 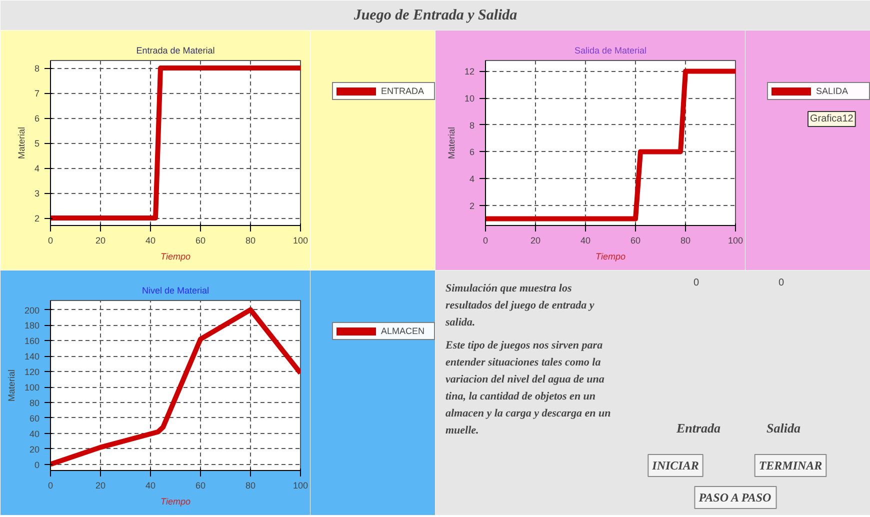 I want to click on y-tick-label: 100, so click(x=32, y=387).